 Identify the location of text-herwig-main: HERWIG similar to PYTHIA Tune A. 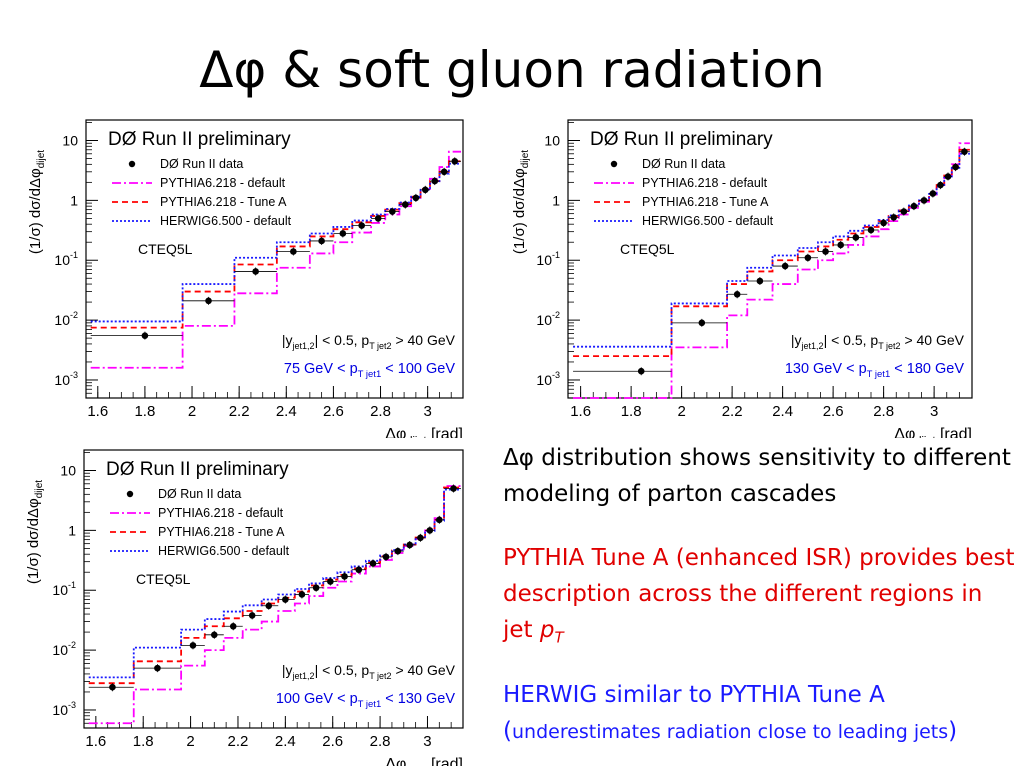
(694, 695).